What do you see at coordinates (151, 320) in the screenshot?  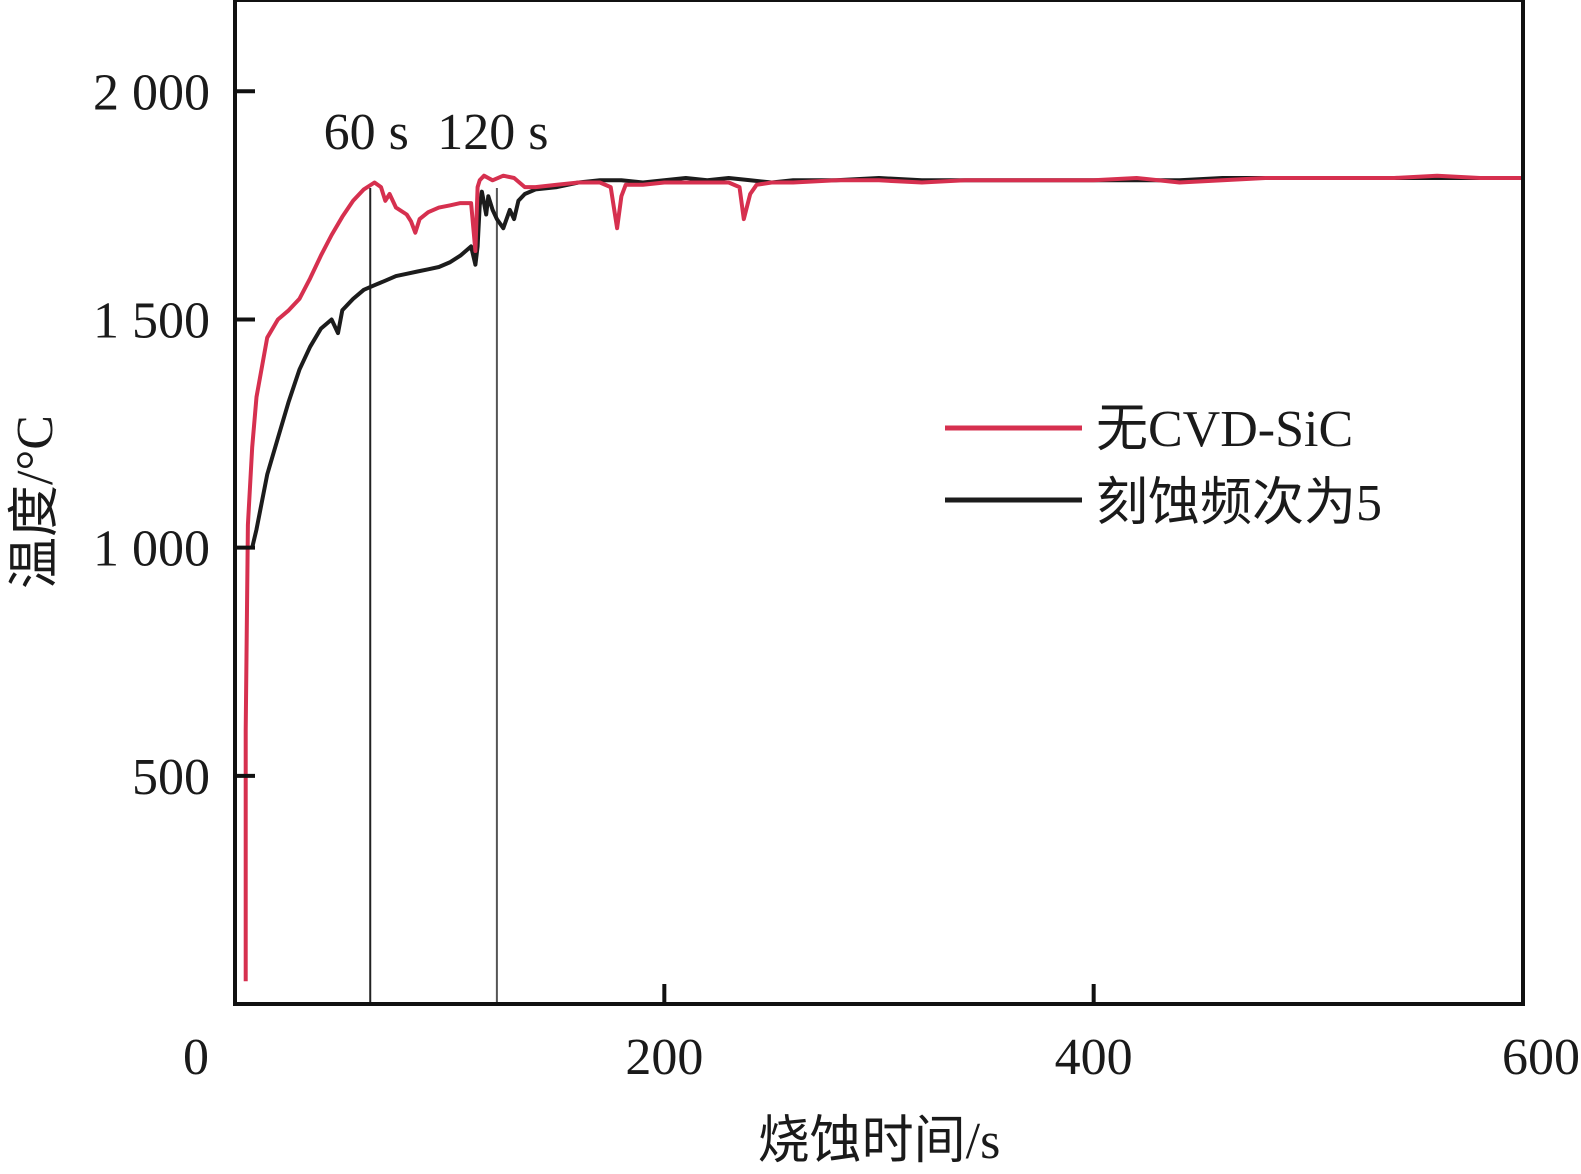 I see `y-tick-label-3: 1 500` at bounding box center [151, 320].